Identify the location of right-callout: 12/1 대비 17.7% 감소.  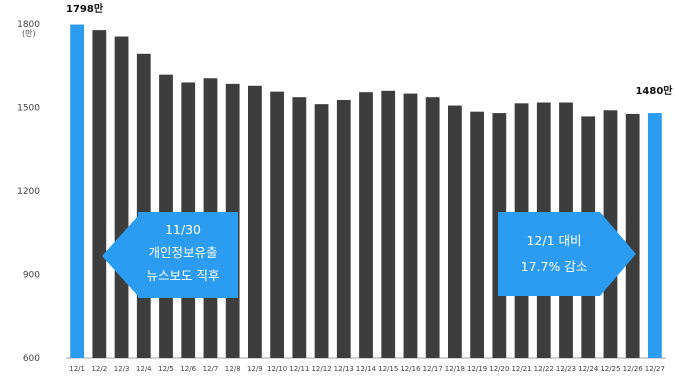
(567, 254).